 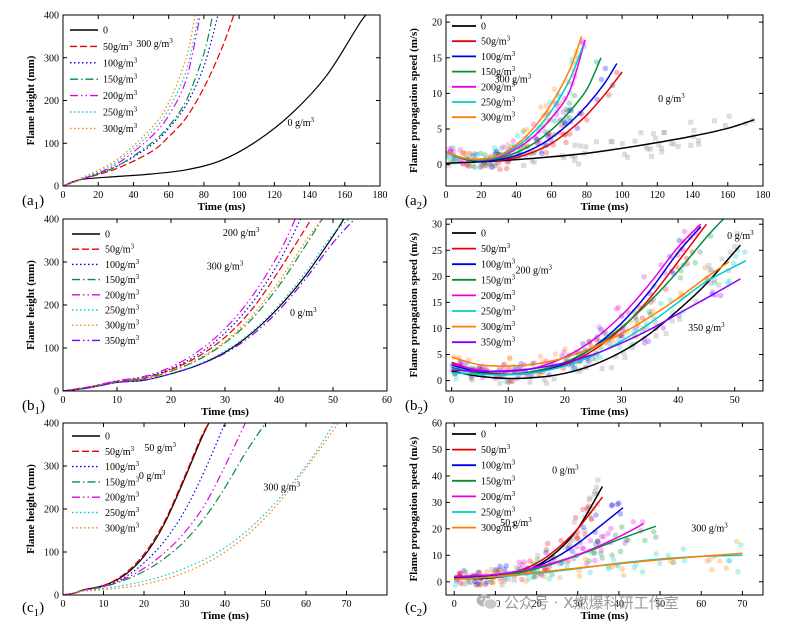 I want to click on axes-frame, so click(x=604, y=509).